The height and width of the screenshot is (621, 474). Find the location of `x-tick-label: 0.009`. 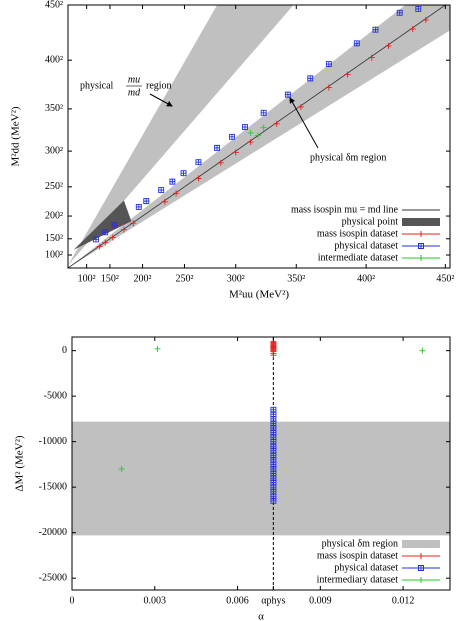

x-tick-label: 0.009 is located at coordinates (320, 600).